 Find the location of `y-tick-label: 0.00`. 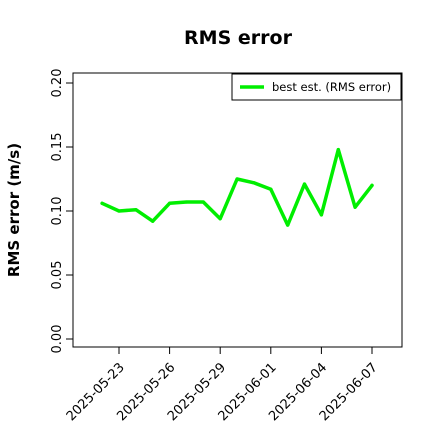

y-tick-label: 0.00 is located at coordinates (57, 339).